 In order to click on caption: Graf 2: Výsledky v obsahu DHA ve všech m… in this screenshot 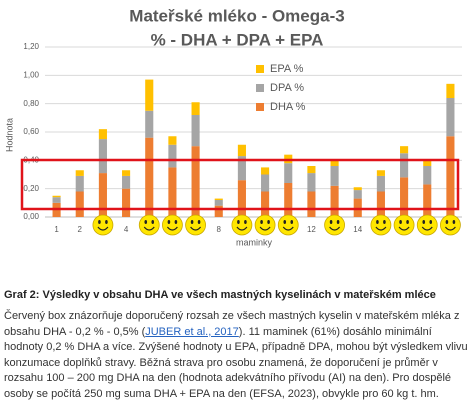, I will do `click(220, 295)`.